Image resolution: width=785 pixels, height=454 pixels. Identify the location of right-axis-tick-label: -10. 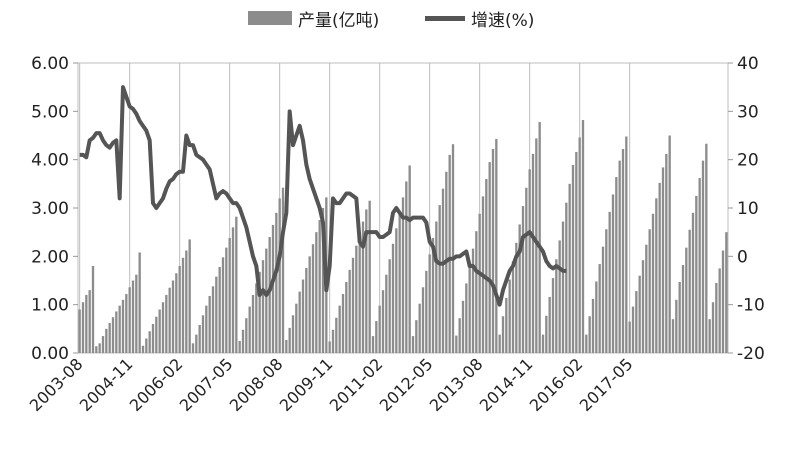
(751, 306).